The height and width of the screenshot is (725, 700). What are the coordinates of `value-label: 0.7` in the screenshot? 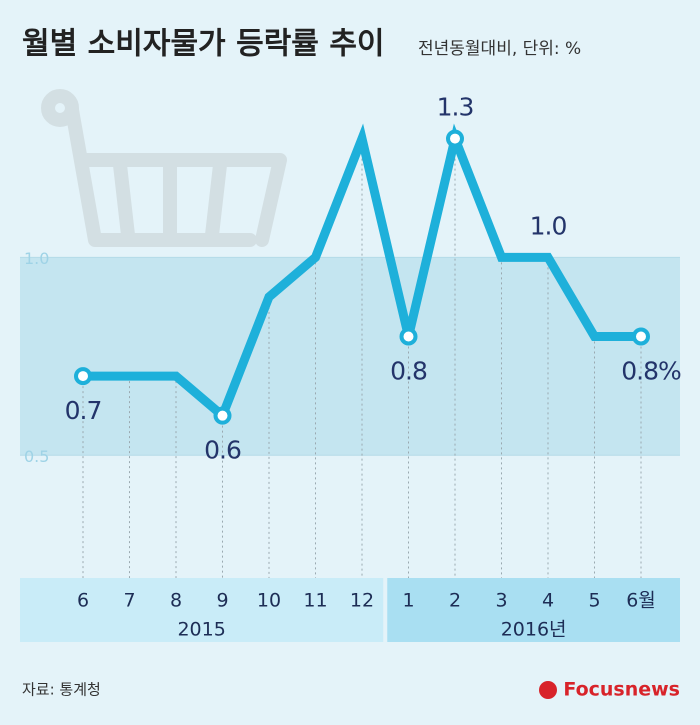 It's located at (83, 410).